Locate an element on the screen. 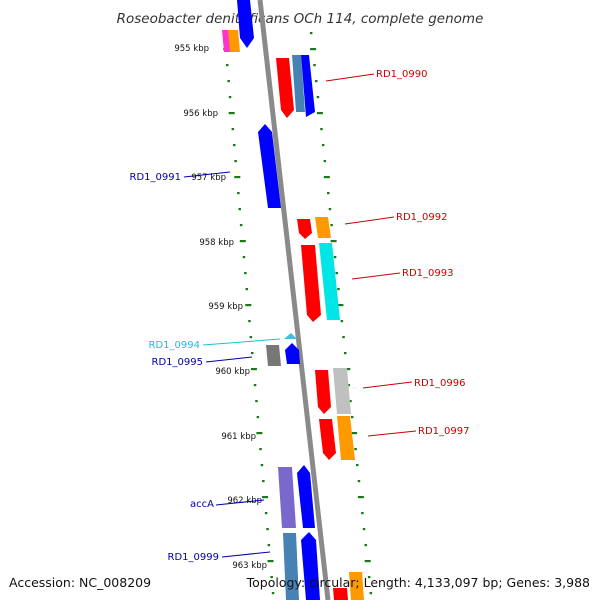 Image resolution: width=600 pixels, height=600 pixels. gene-rd1-0992-red is located at coordinates (304, 229).